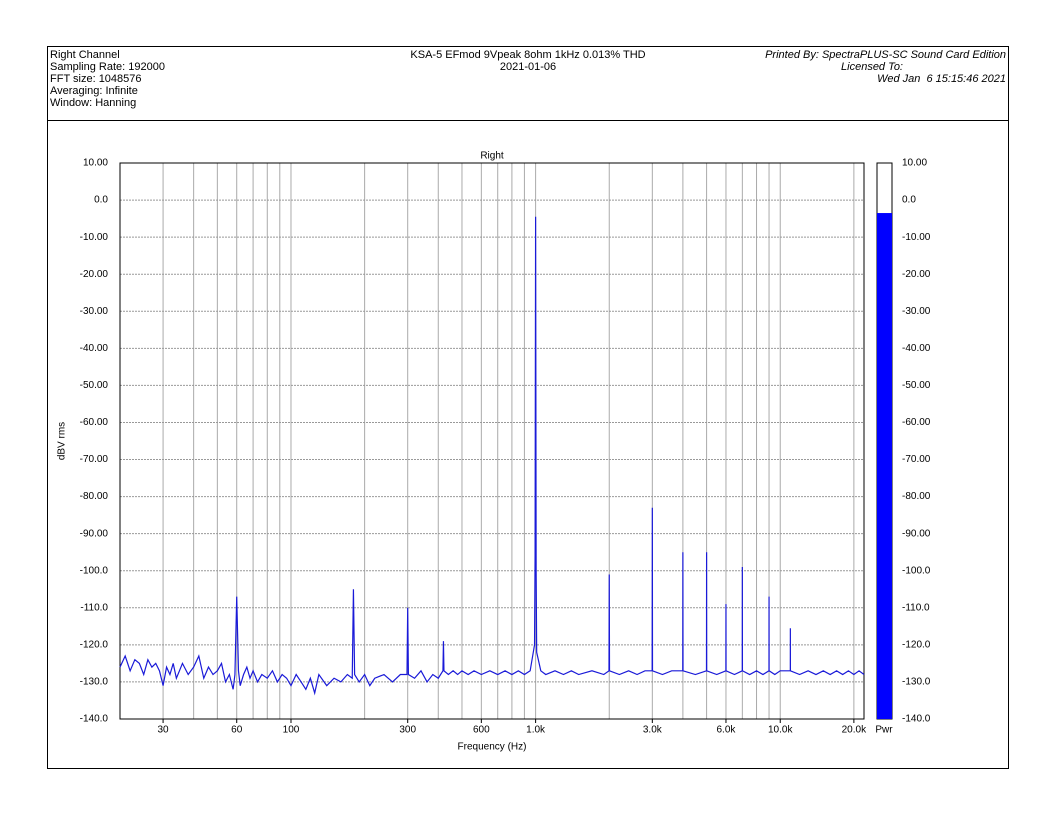  I want to click on x-tick-label: 300, so click(407, 730).